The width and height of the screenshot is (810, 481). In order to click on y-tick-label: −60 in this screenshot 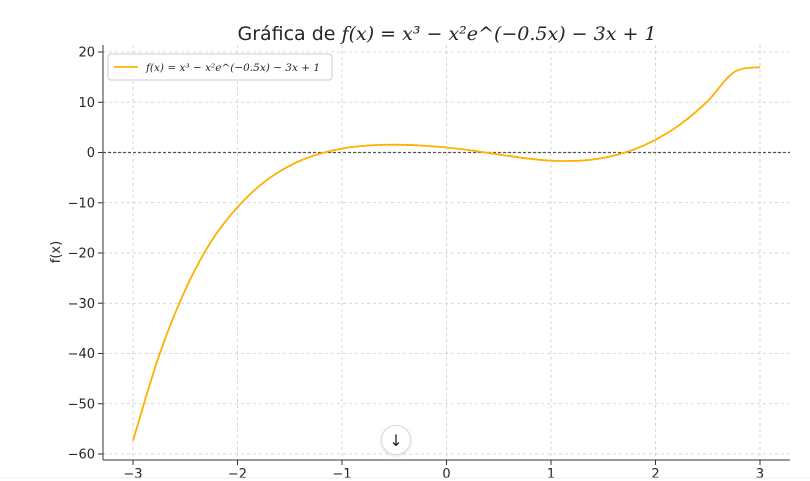, I will do `click(81, 455)`.